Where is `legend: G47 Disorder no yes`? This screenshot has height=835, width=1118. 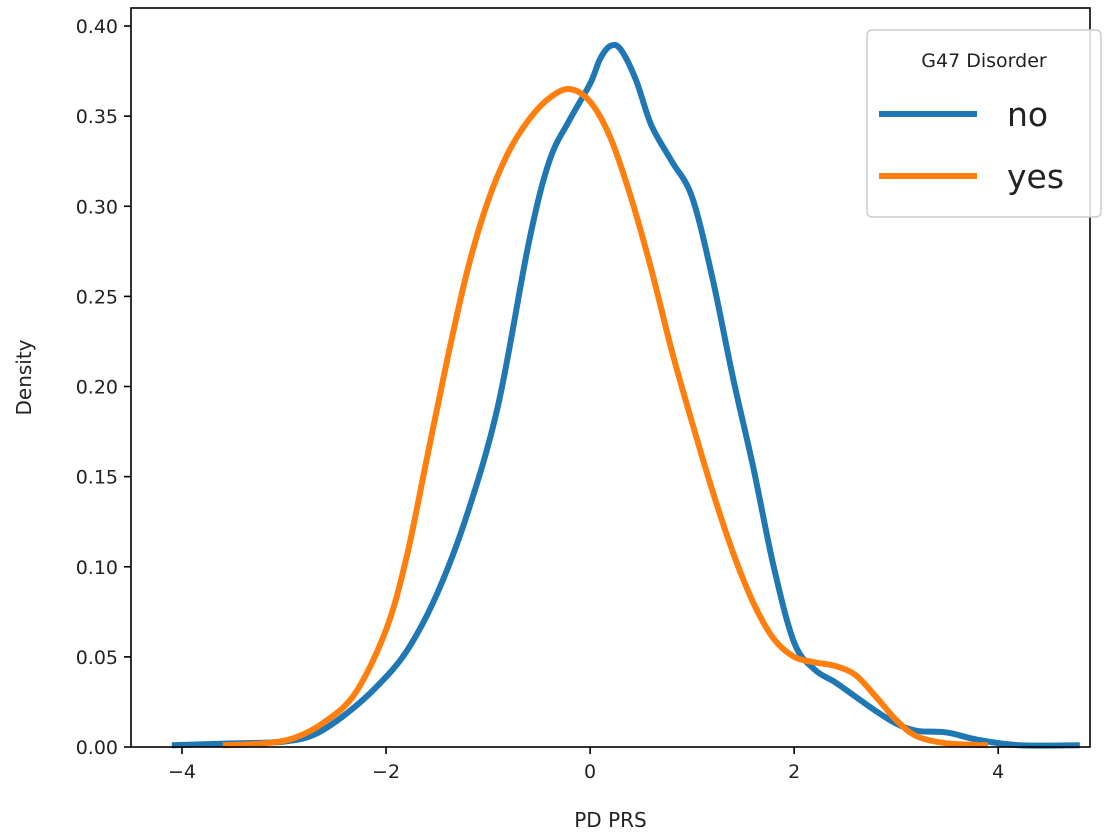 legend: G47 Disorder no yes is located at coordinates (984, 123).